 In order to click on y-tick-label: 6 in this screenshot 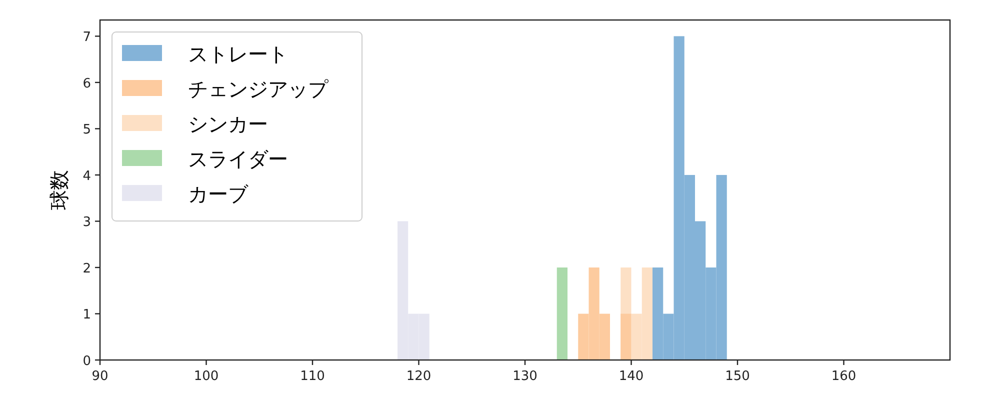, I will do `click(86, 84)`.